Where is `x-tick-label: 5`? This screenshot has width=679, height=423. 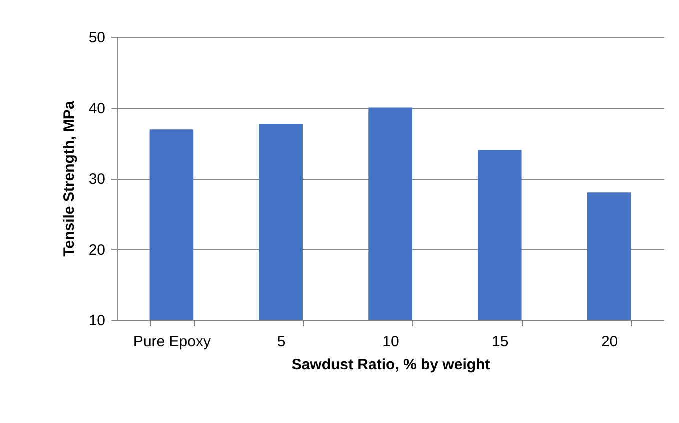
x-tick-label: 5 is located at coordinates (281, 342).